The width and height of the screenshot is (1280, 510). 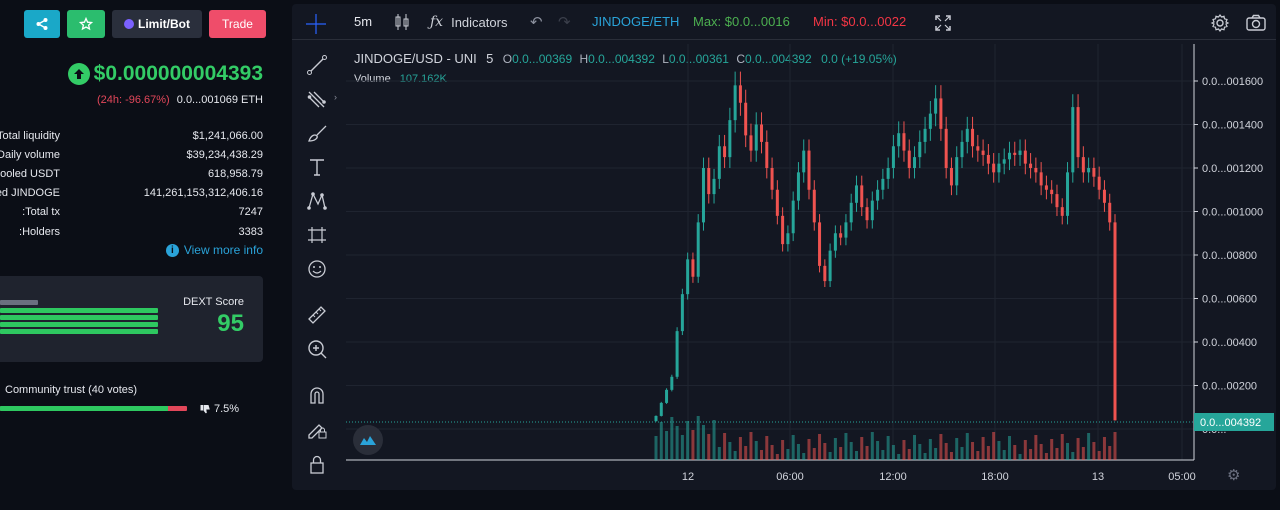 What do you see at coordinates (621, 59) in the screenshot?
I see `high-value: 0.0...004392` at bounding box center [621, 59].